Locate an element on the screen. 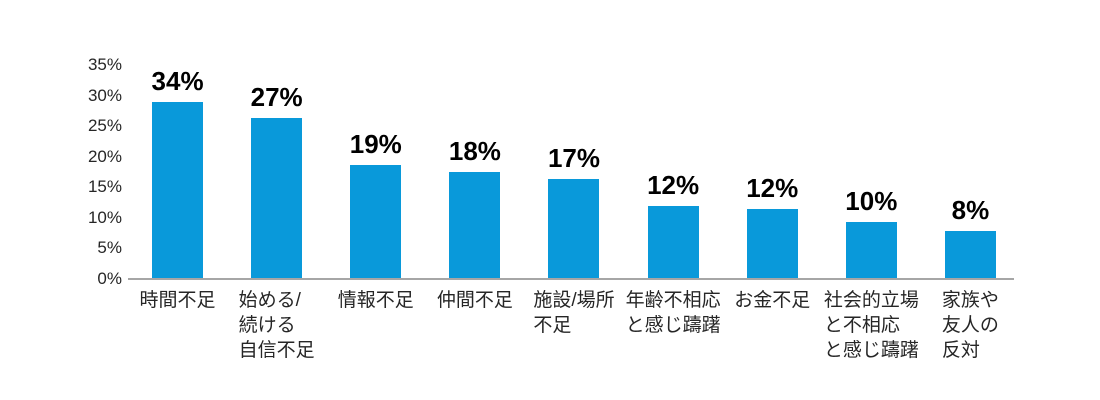 This screenshot has height=400, width=1100. bar-slot: 19% is located at coordinates (375, 172).